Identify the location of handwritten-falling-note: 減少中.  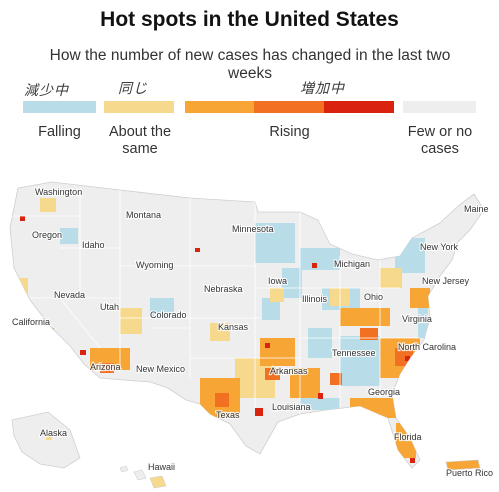
(46, 91).